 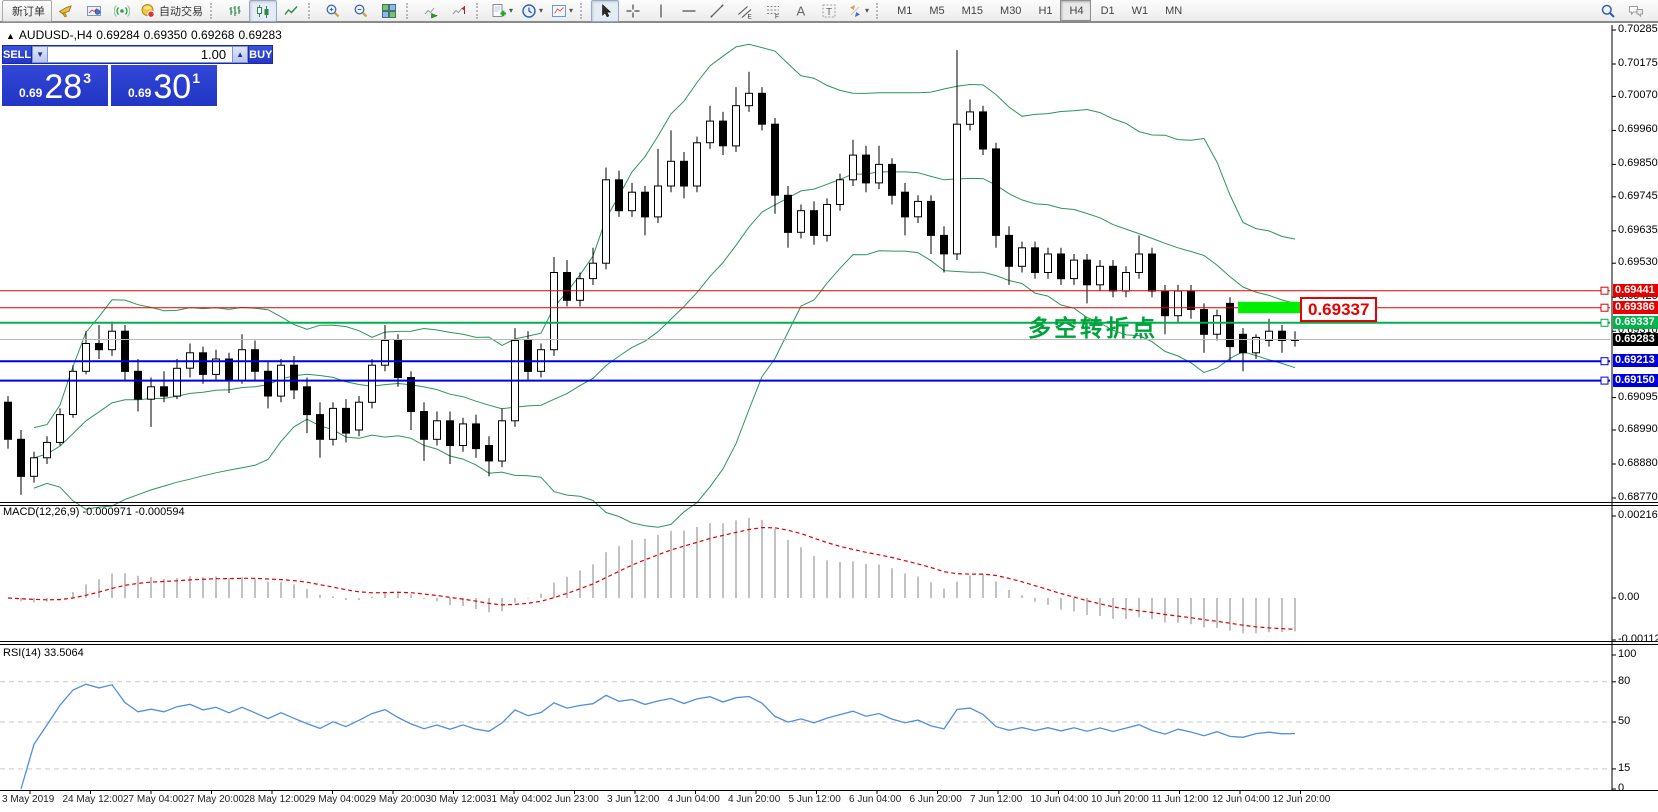 I want to click on equidistant-channel-button: E, so click(x=745, y=11).